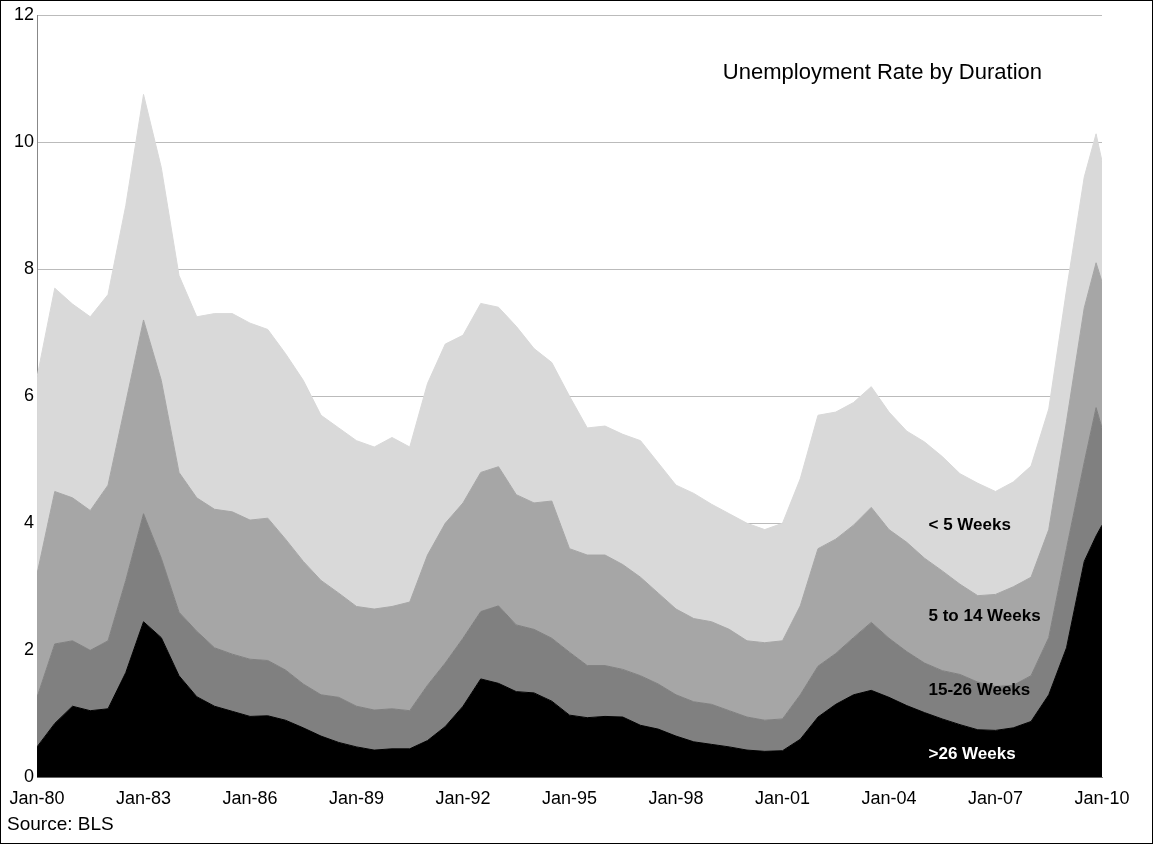 This screenshot has width=1153, height=844. Describe the element at coordinates (979, 690) in the screenshot. I see `series-label: 15-26 Weeks` at that location.